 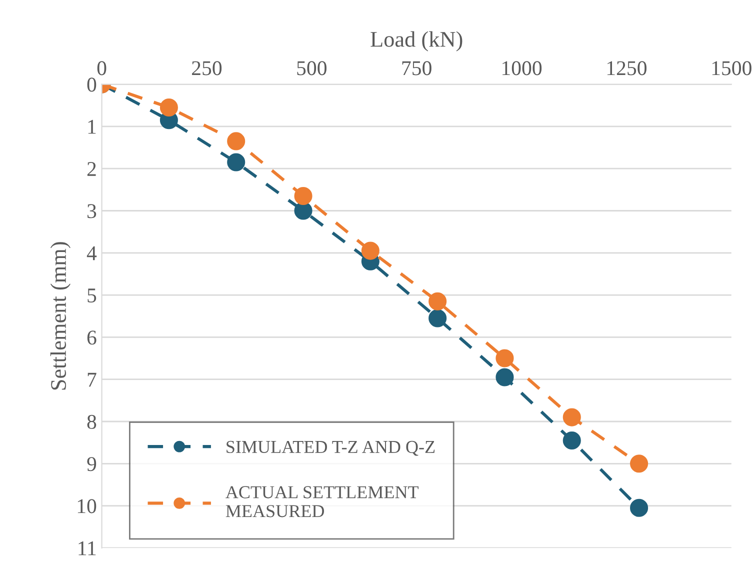 I want to click on x-tick-label: 0, so click(x=101, y=68).